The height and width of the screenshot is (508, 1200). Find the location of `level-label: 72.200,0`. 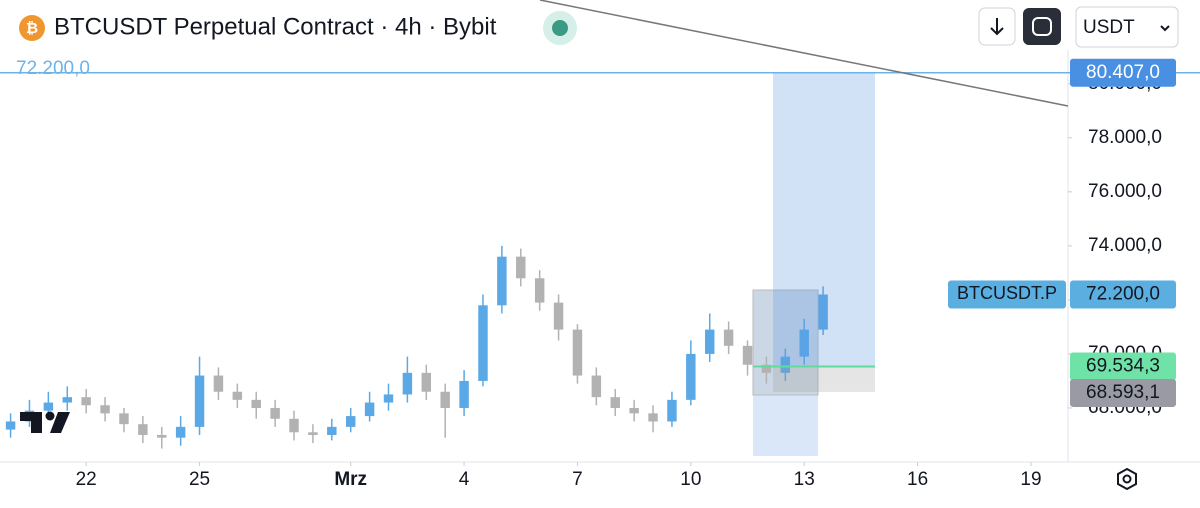

level-label: 72.200,0 is located at coordinates (53, 68).